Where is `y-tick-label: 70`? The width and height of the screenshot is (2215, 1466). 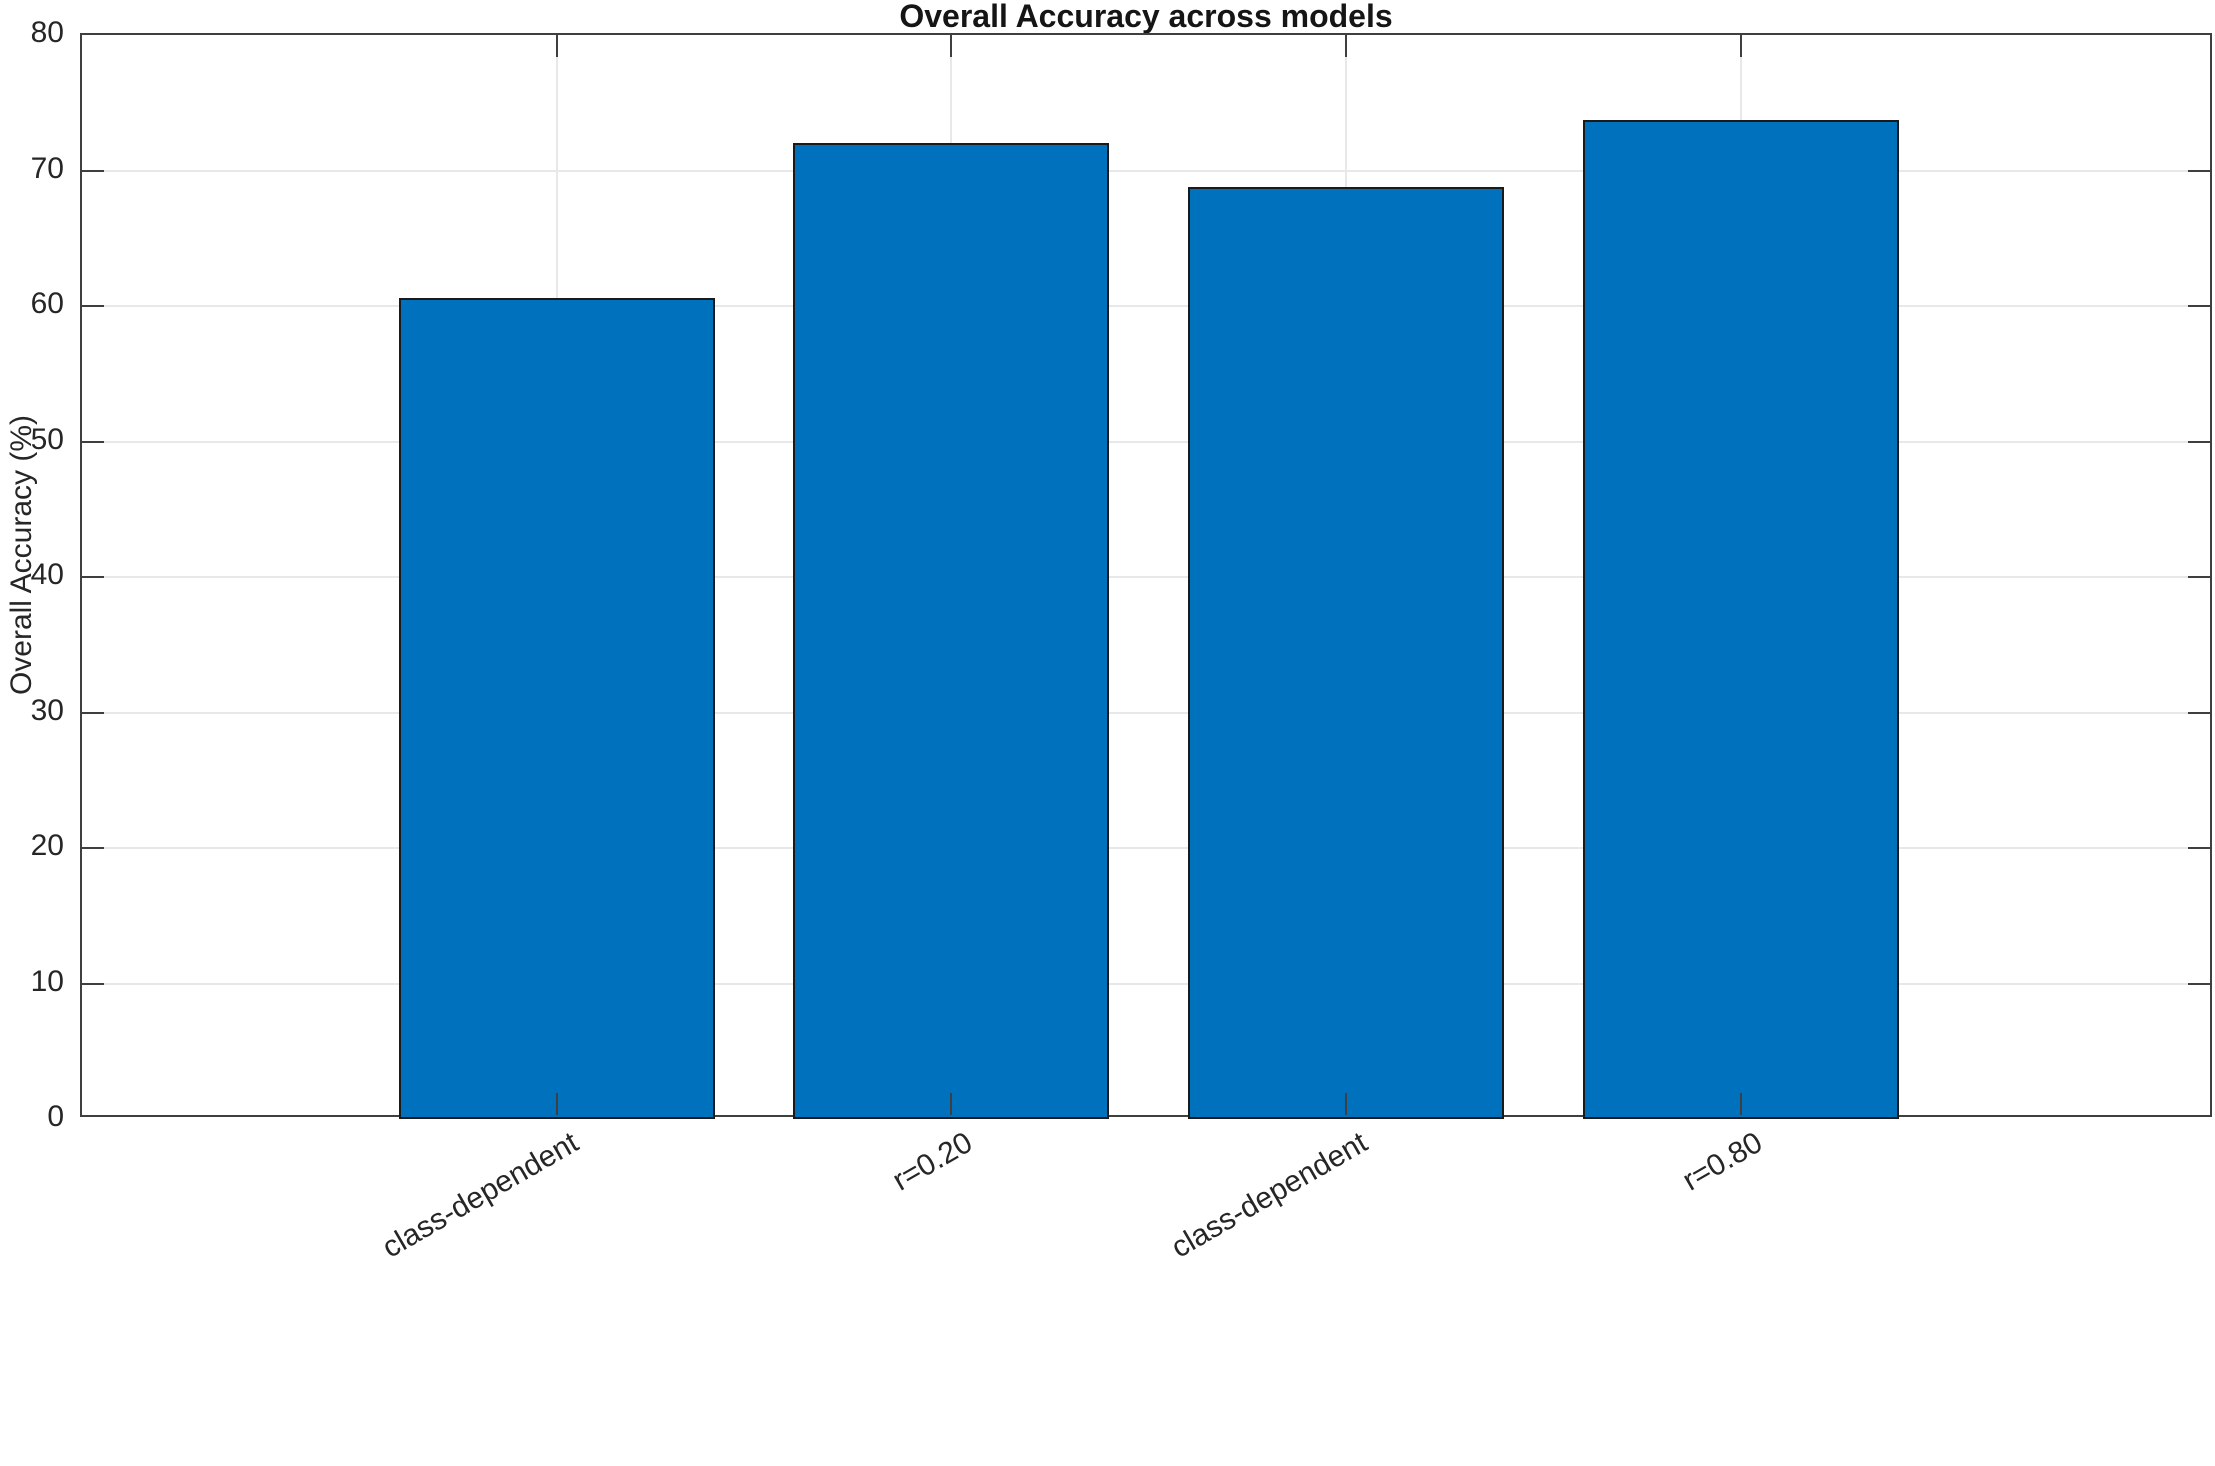 y-tick-label: 70 is located at coordinates (47, 168).